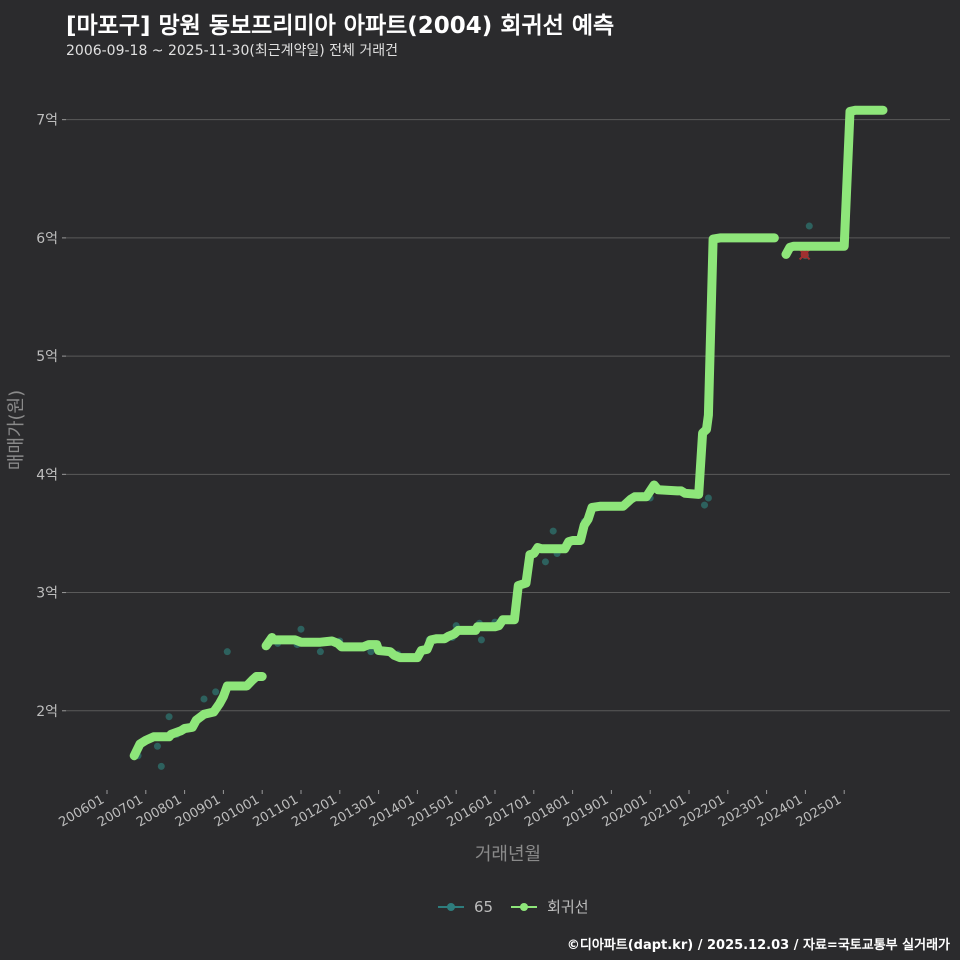 This screenshot has width=960, height=960. I want to click on y-tick-label: 3억, so click(47, 594).